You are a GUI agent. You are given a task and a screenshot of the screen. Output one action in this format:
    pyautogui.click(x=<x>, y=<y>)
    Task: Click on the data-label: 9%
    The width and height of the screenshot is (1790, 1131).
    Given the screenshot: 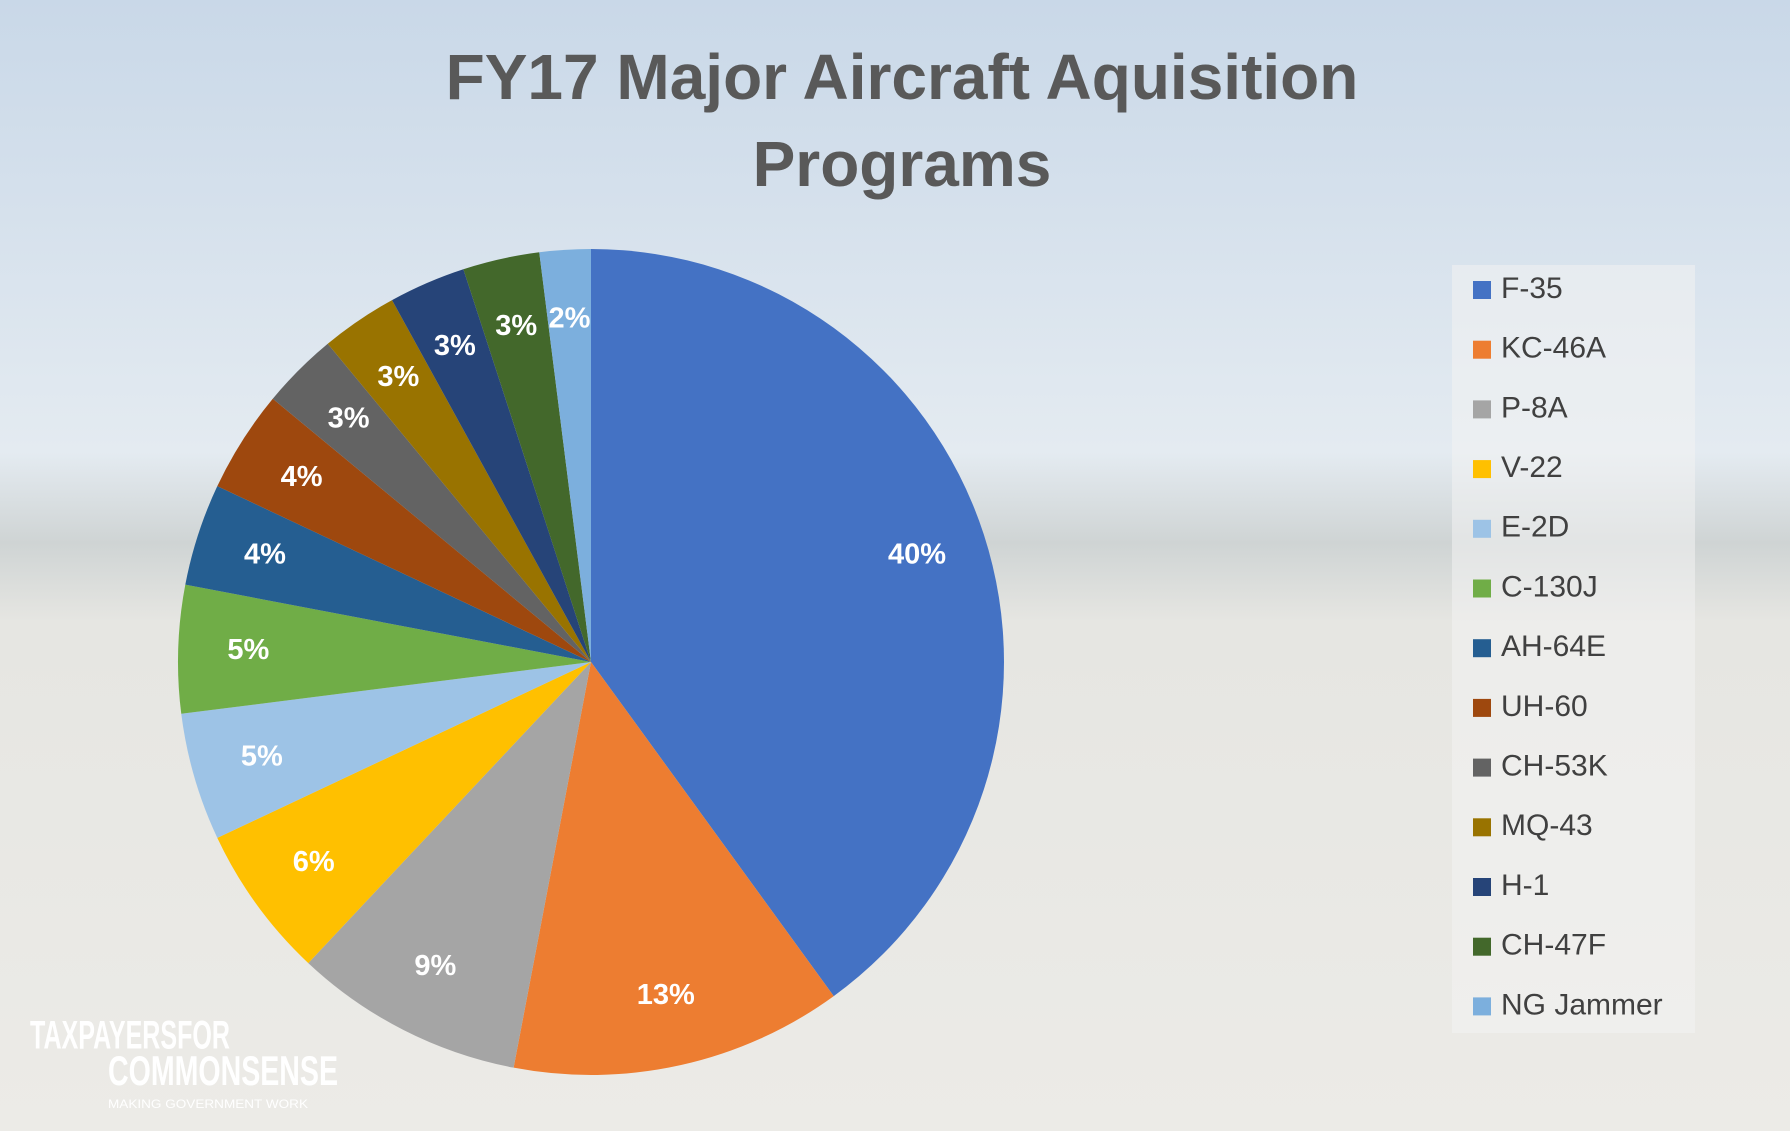 What is the action you would take?
    pyautogui.click(x=435, y=966)
    